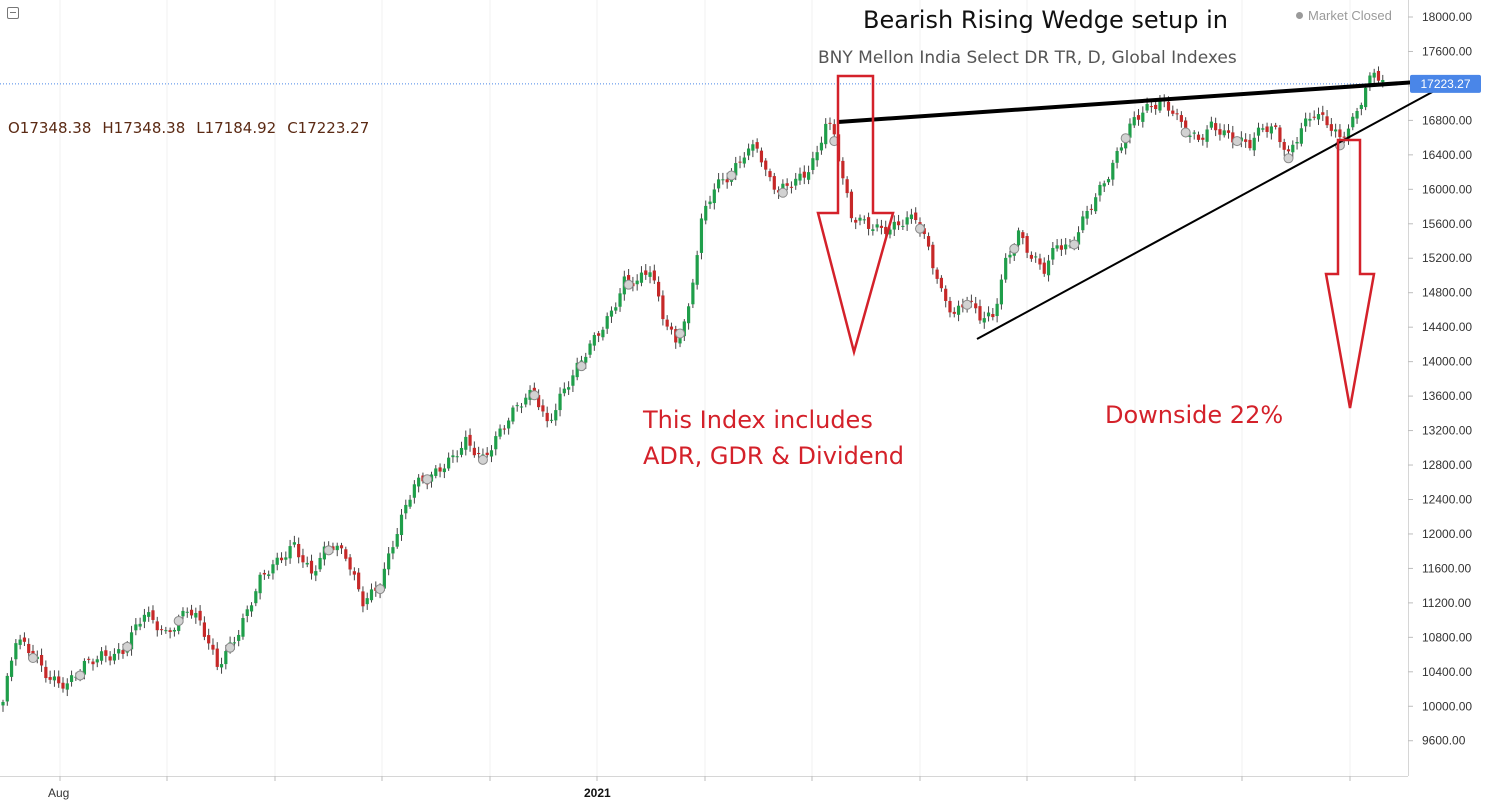  Describe the element at coordinates (774, 456) in the screenshot. I see `index-note-line-2: ADR, GDR & Dividend` at that location.